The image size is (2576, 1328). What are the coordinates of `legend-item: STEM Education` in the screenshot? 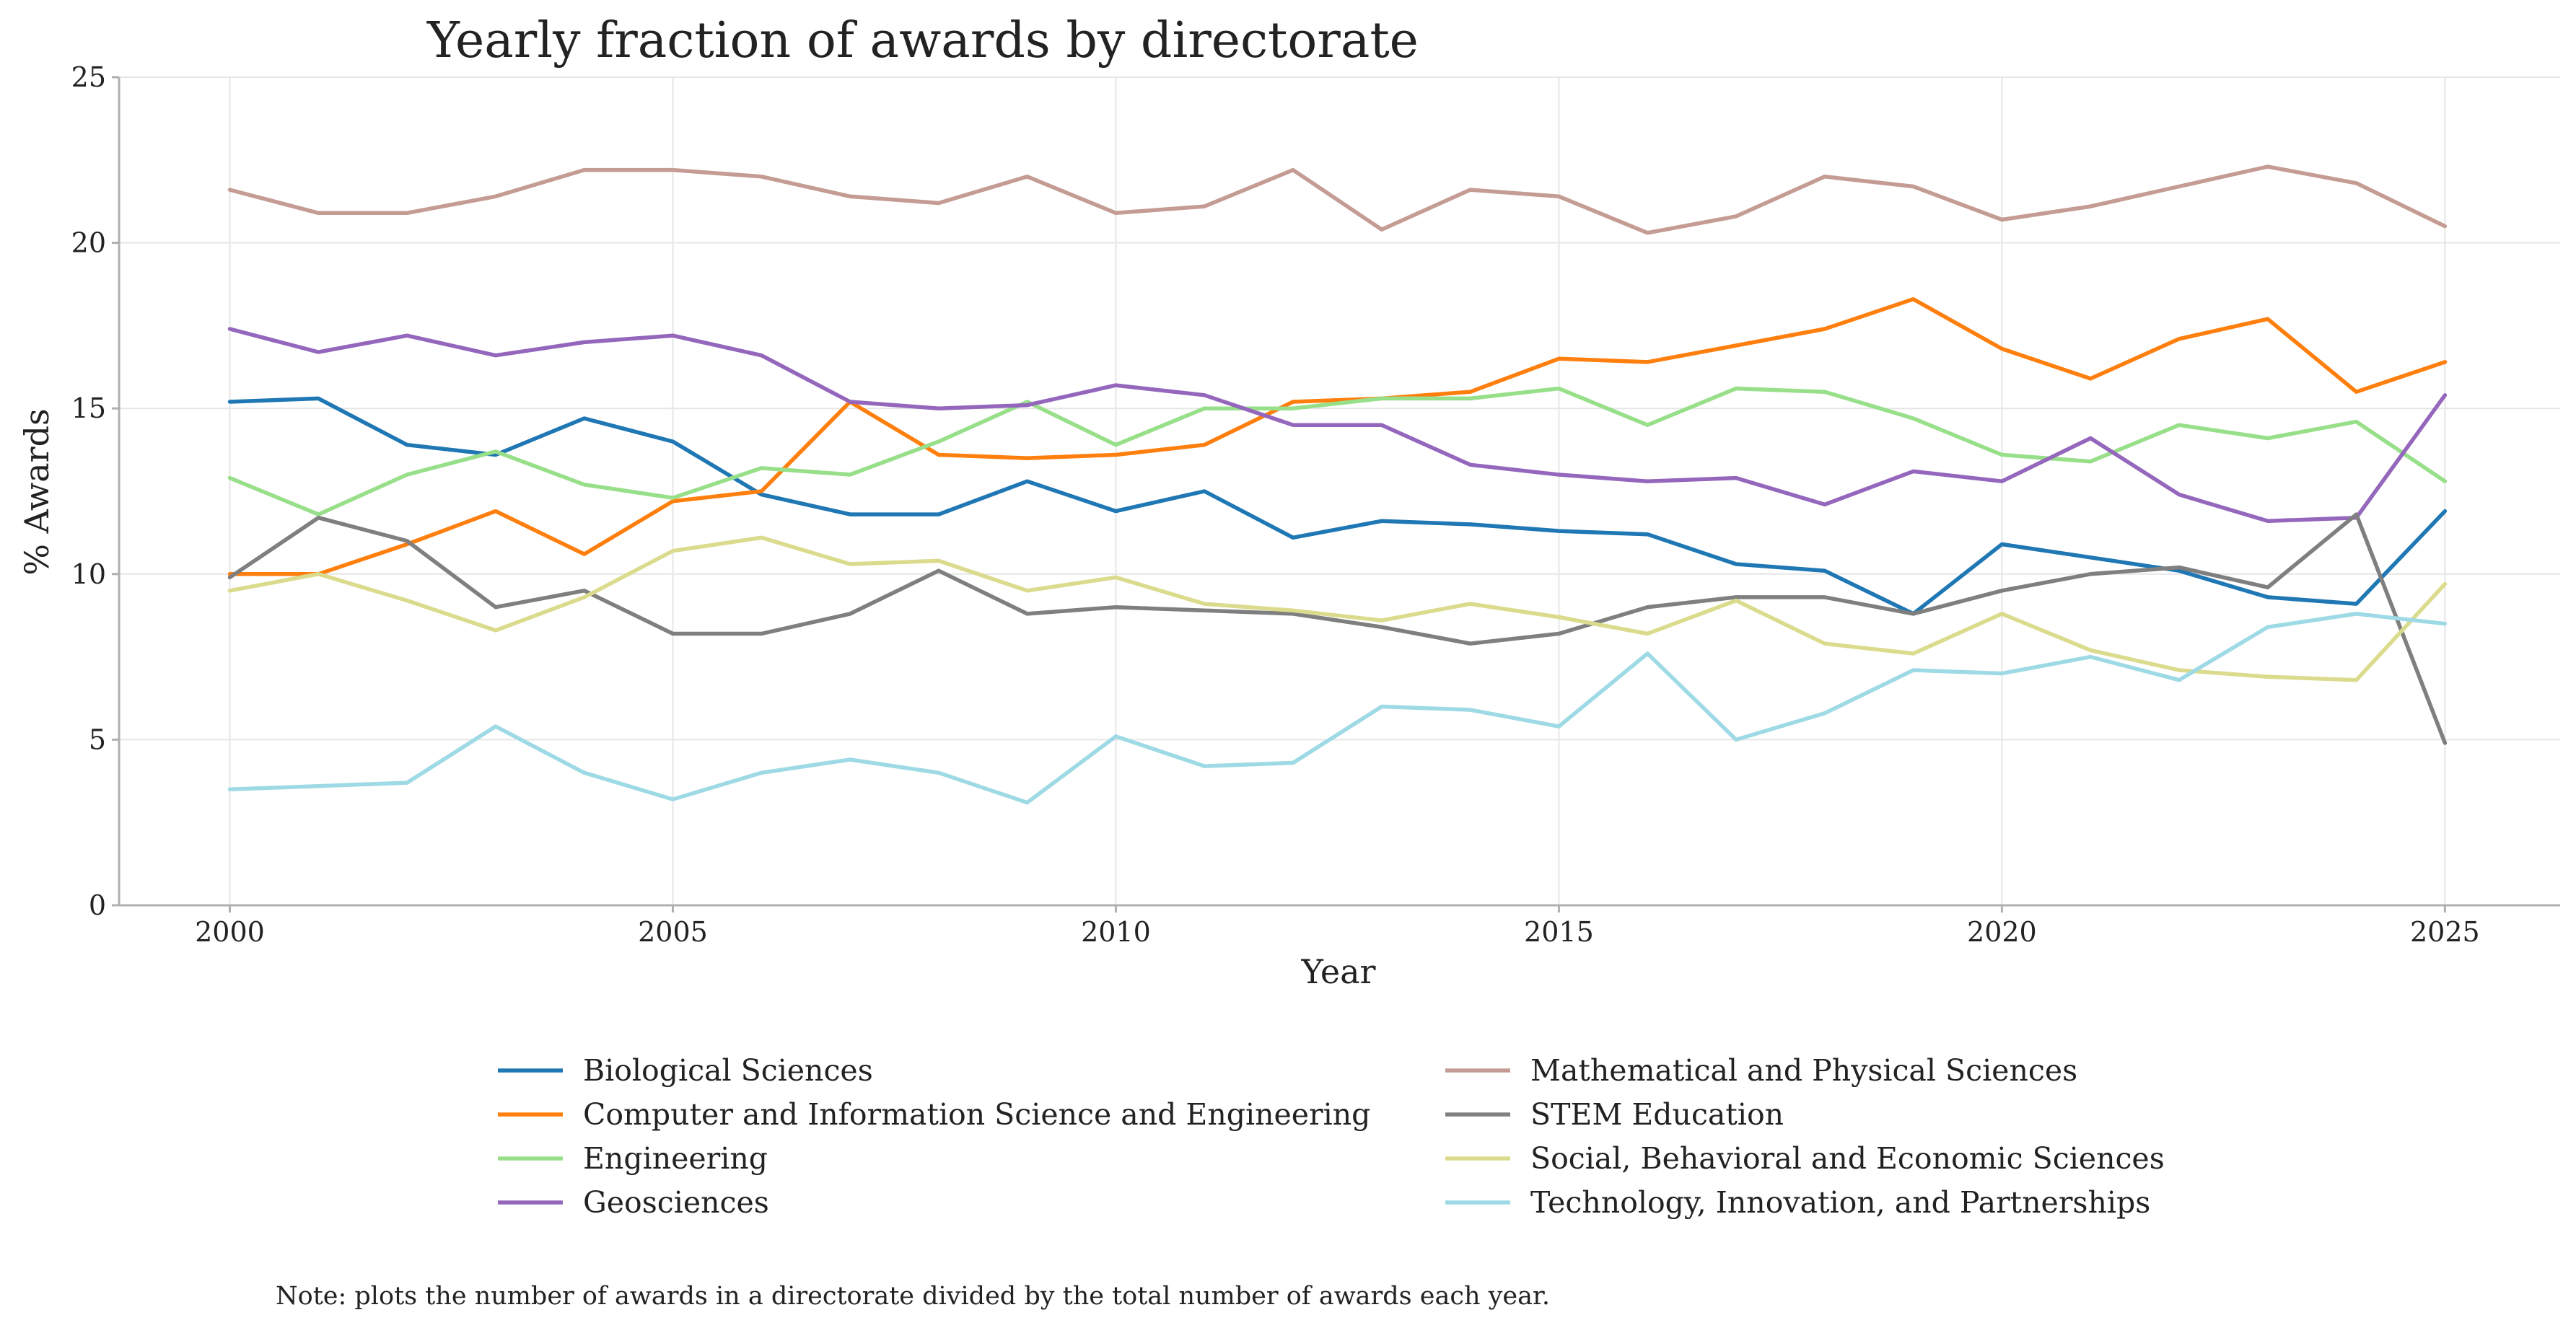 It's located at (1615, 1114).